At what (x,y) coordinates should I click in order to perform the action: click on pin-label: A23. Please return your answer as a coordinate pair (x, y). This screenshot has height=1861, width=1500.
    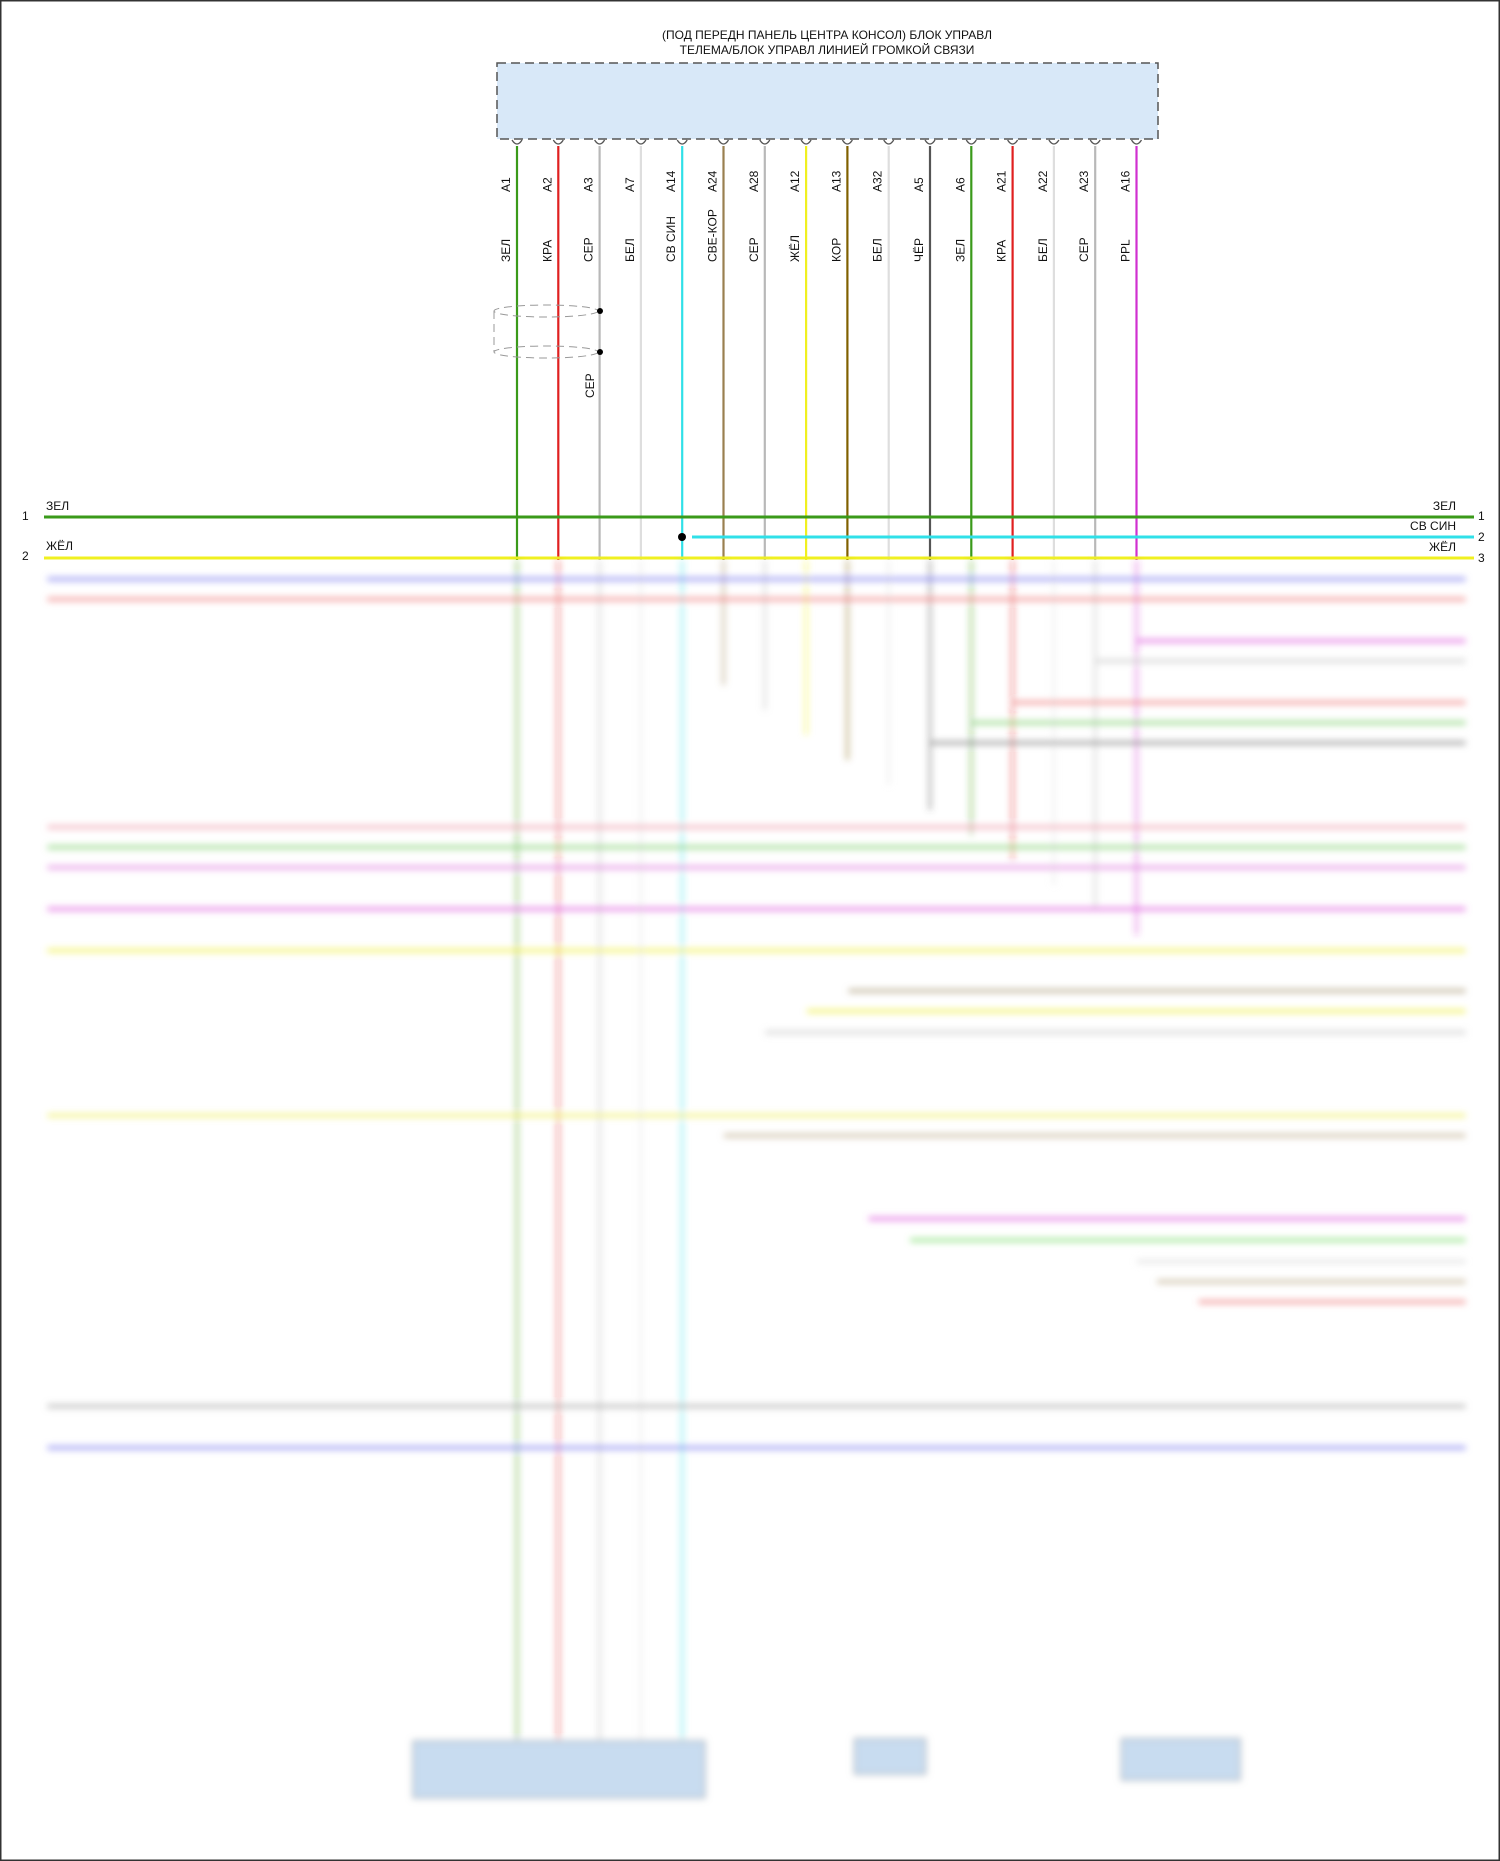
    Looking at the image, I should click on (1084, 181).